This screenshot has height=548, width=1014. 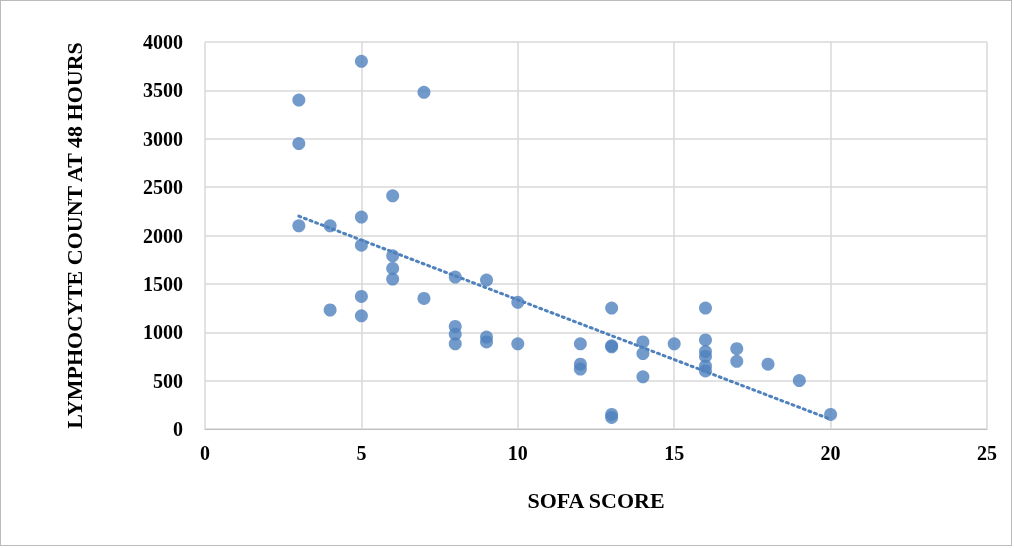 What do you see at coordinates (163, 283) in the screenshot?
I see `y-tick-label: 1500` at bounding box center [163, 283].